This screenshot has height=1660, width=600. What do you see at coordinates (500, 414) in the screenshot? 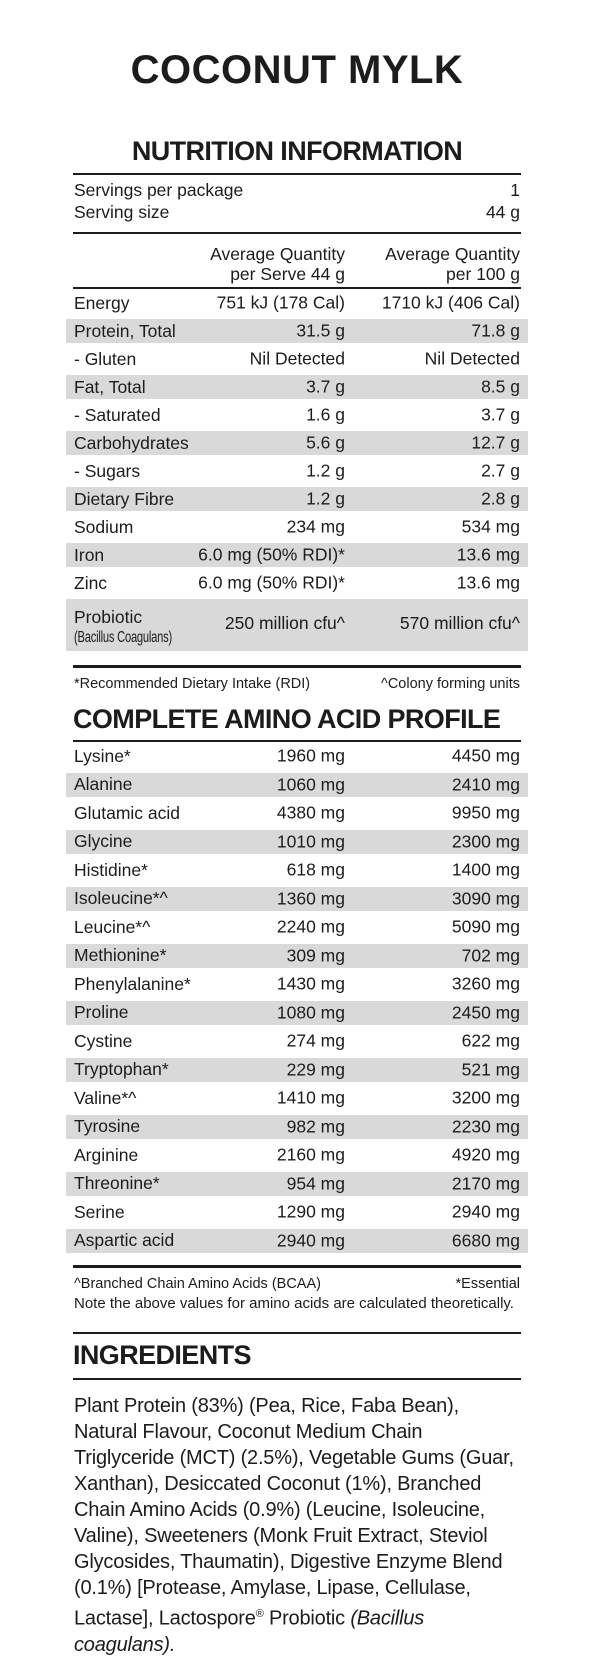
I see `per-100g-value: 3.7 g` at bounding box center [500, 414].